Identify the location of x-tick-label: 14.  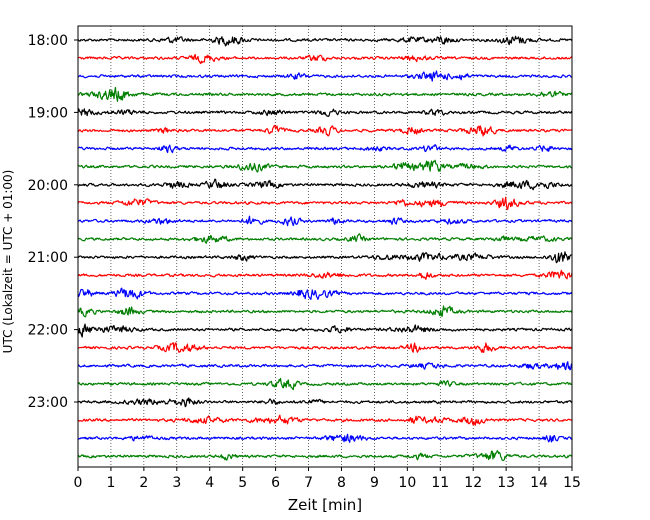
(539, 483).